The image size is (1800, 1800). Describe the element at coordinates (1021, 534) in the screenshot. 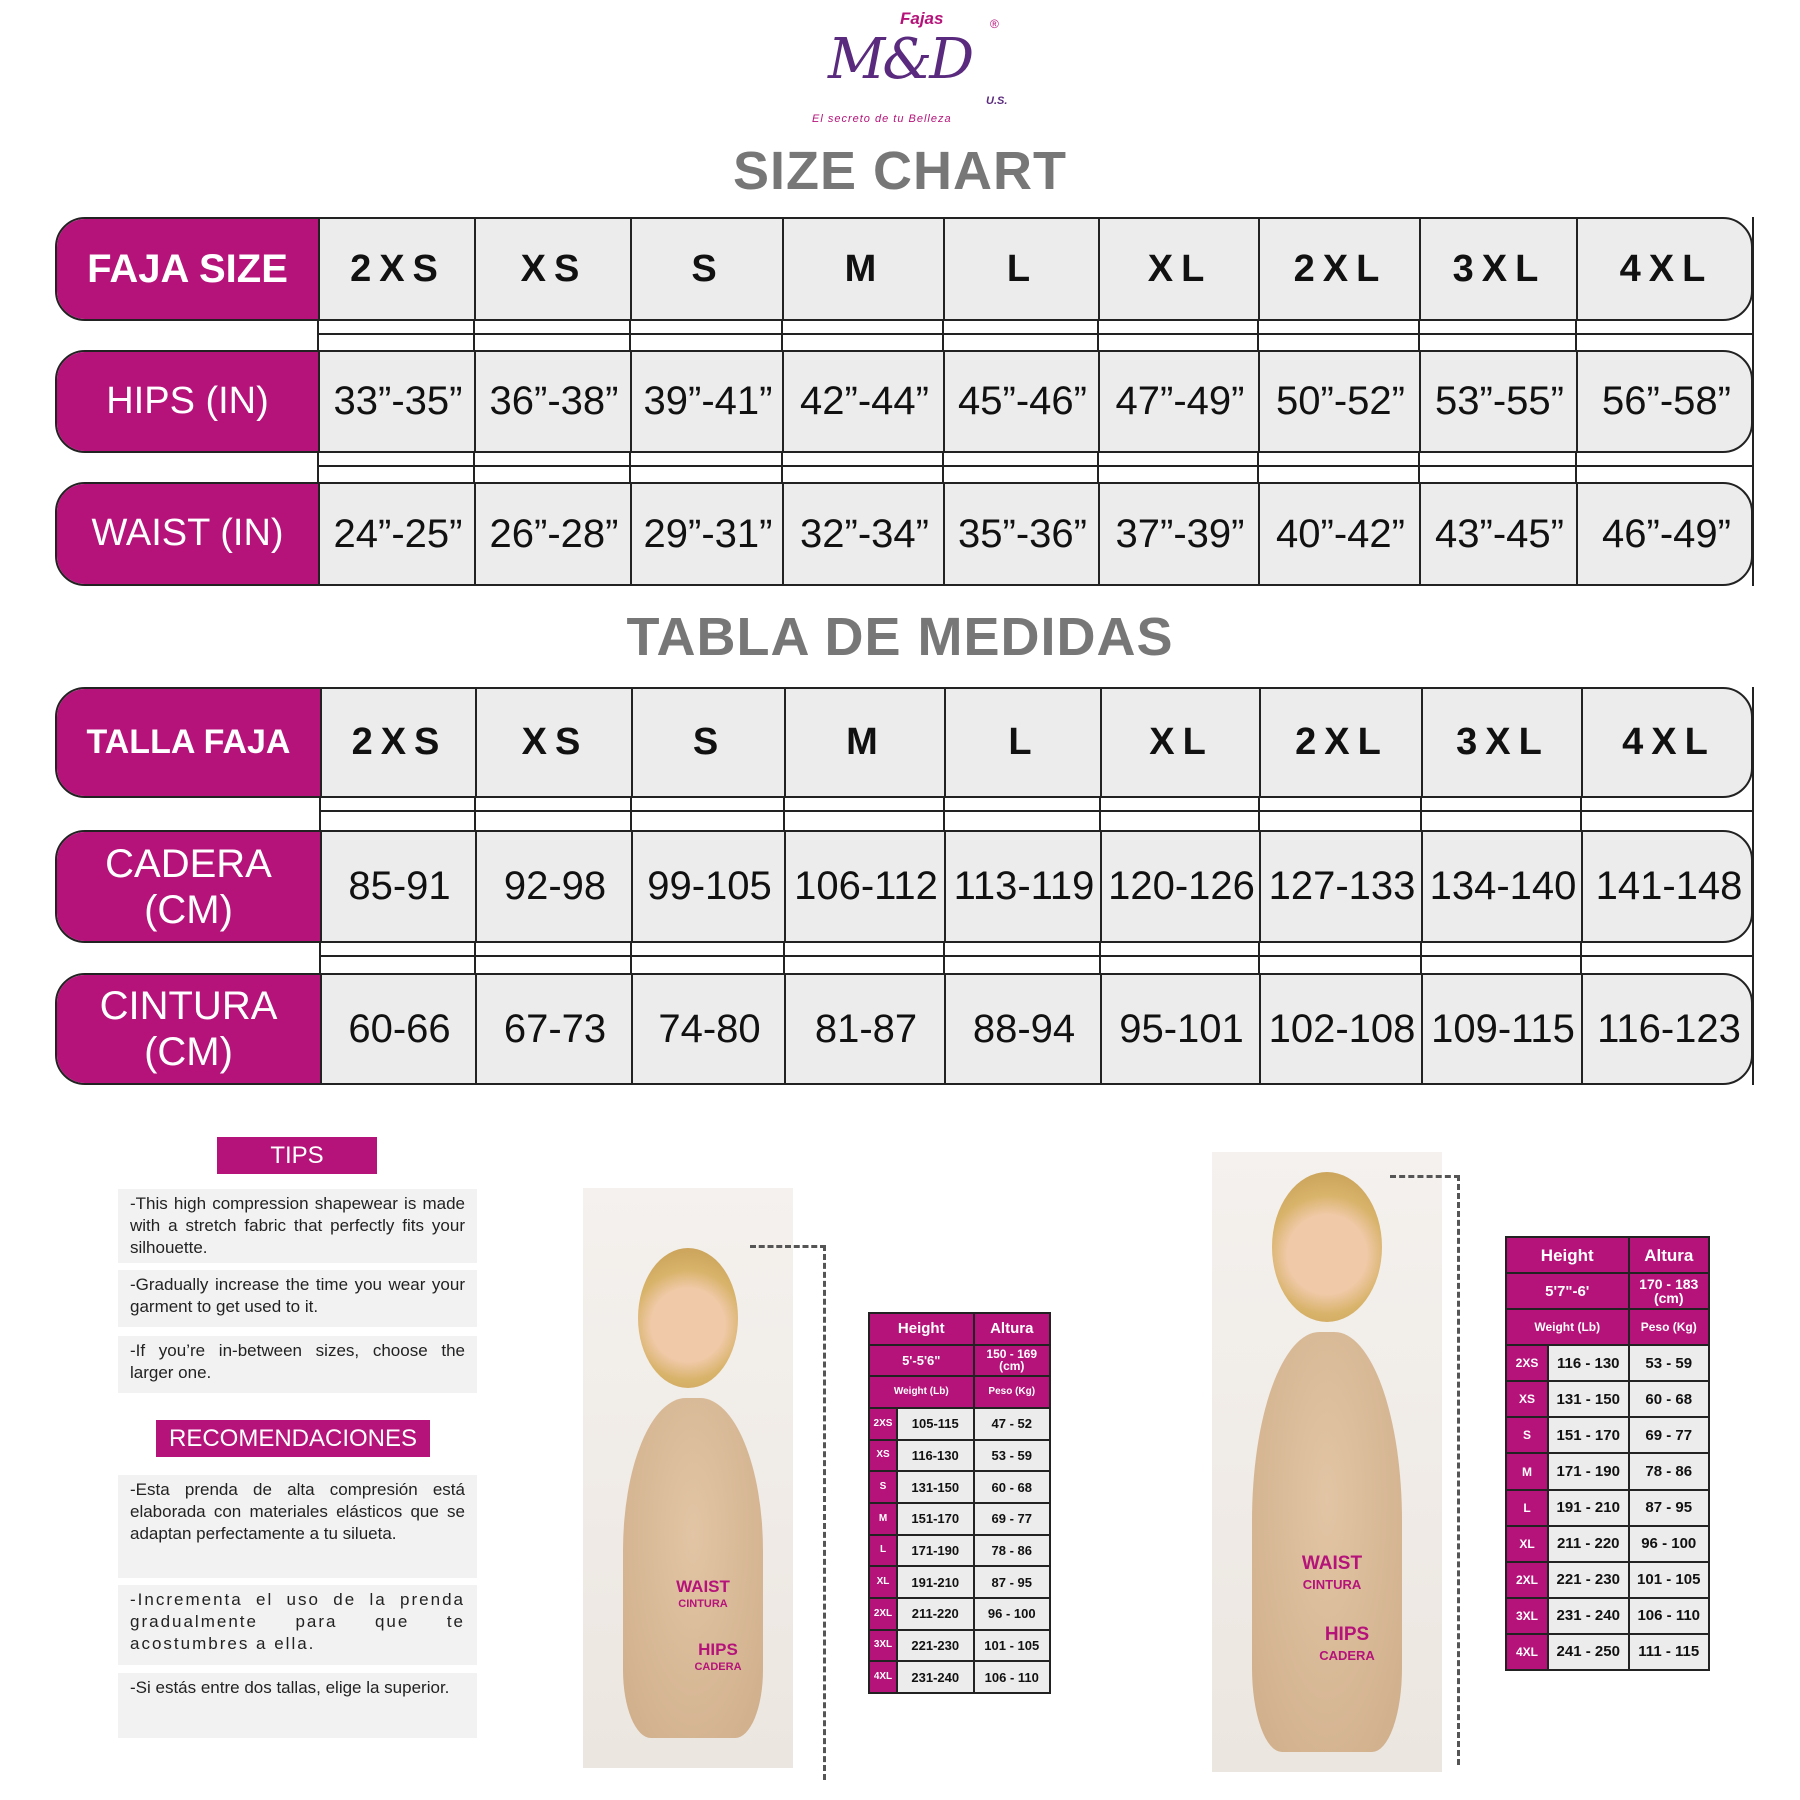

I see `table-cell: 35”-36”` at that location.